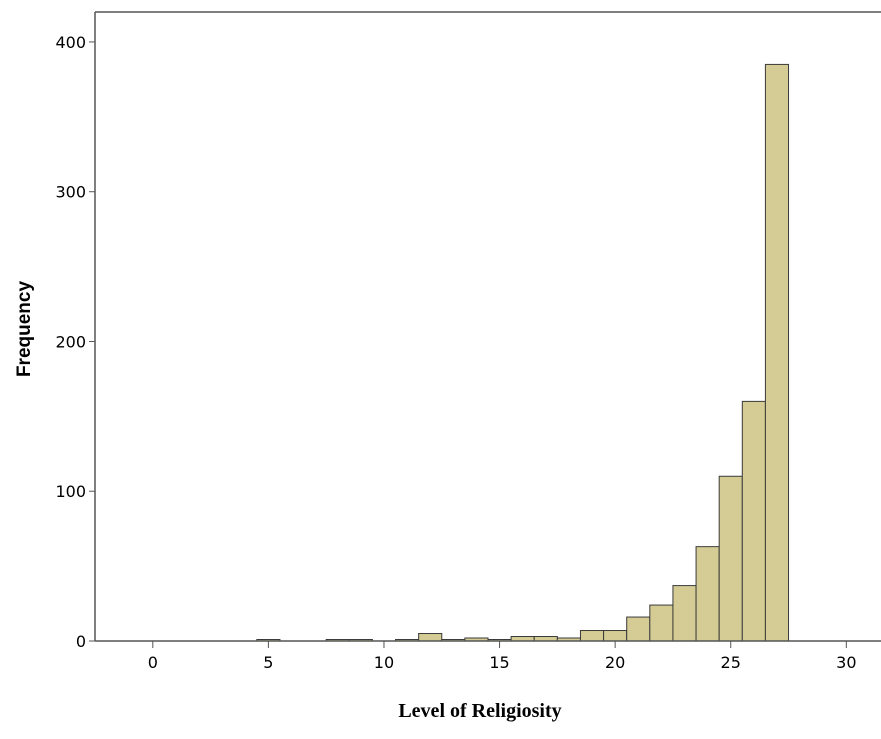 Image resolution: width=881 pixels, height=739 pixels. What do you see at coordinates (70, 341) in the screenshot?
I see `y-tick-label-2: 200` at bounding box center [70, 341].